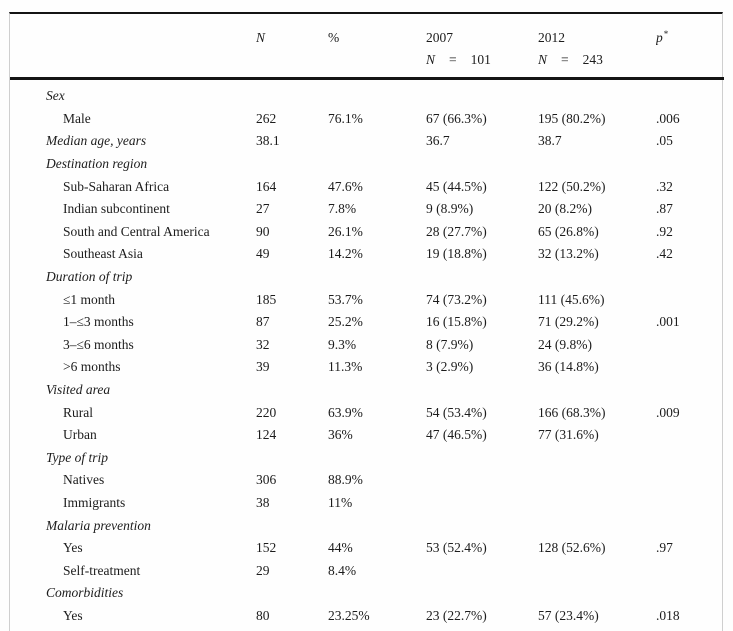 This screenshot has height=631, width=733. What do you see at coordinates (84, 480) in the screenshot?
I see `row-label: Natives` at bounding box center [84, 480].